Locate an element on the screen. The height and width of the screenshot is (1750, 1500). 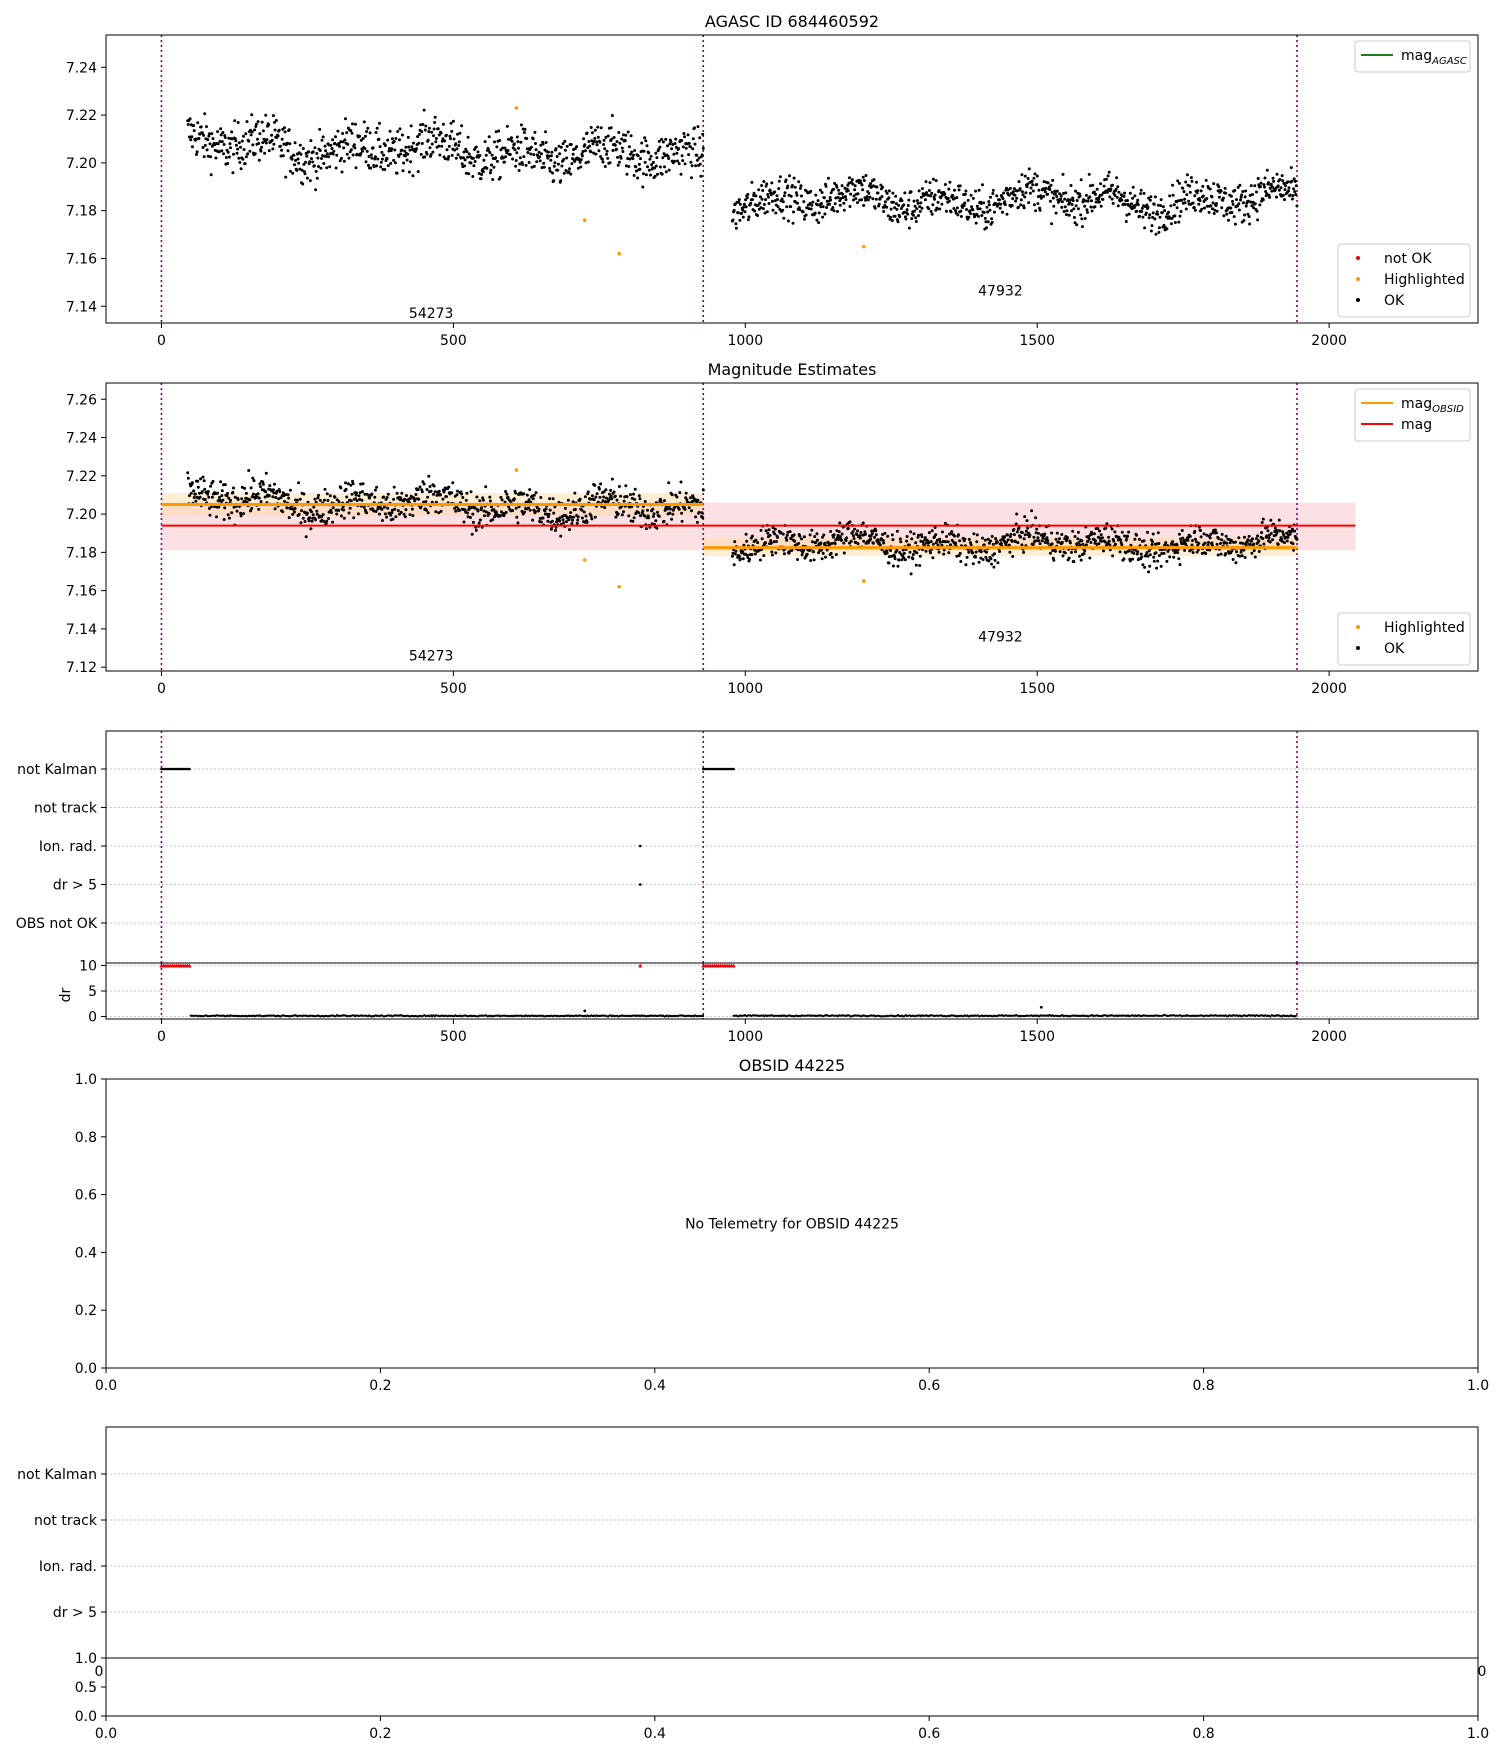
dr-clipped-marker is located at coordinates (733, 965).